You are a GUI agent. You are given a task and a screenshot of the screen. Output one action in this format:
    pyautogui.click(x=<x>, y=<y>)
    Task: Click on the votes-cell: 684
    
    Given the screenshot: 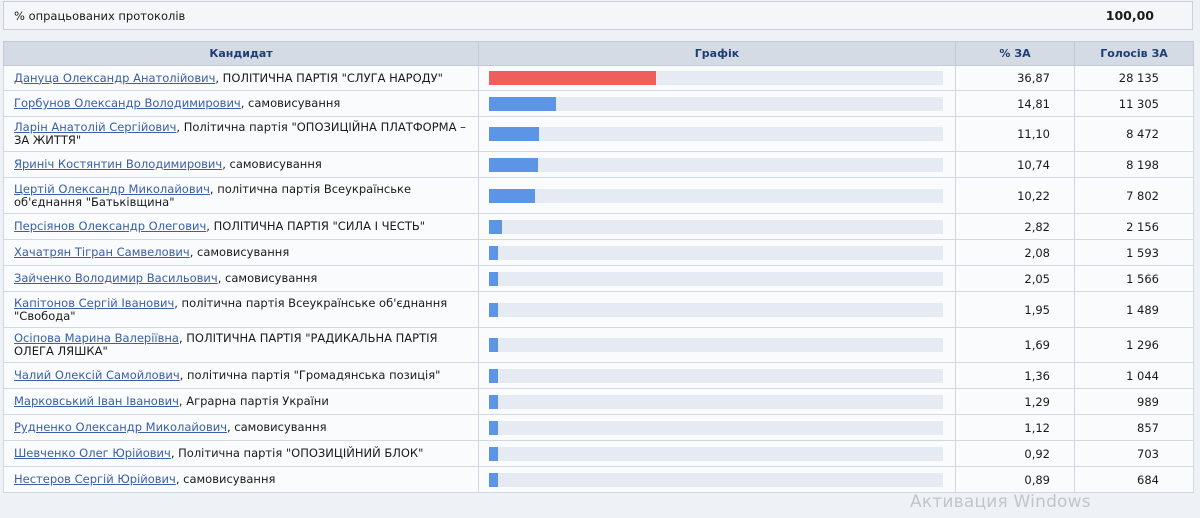 What is the action you would take?
    pyautogui.click(x=1134, y=479)
    